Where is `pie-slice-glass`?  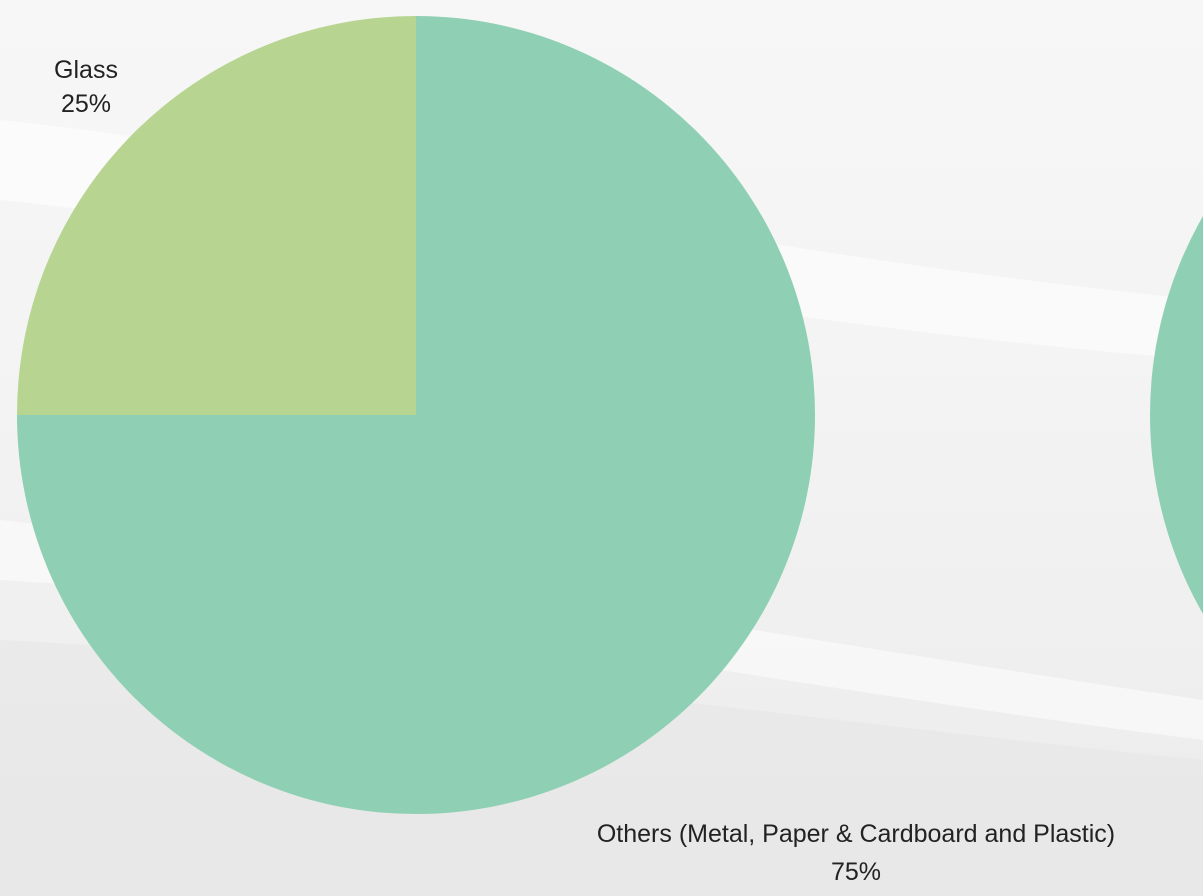
pie-slice-glass is located at coordinates (216, 215).